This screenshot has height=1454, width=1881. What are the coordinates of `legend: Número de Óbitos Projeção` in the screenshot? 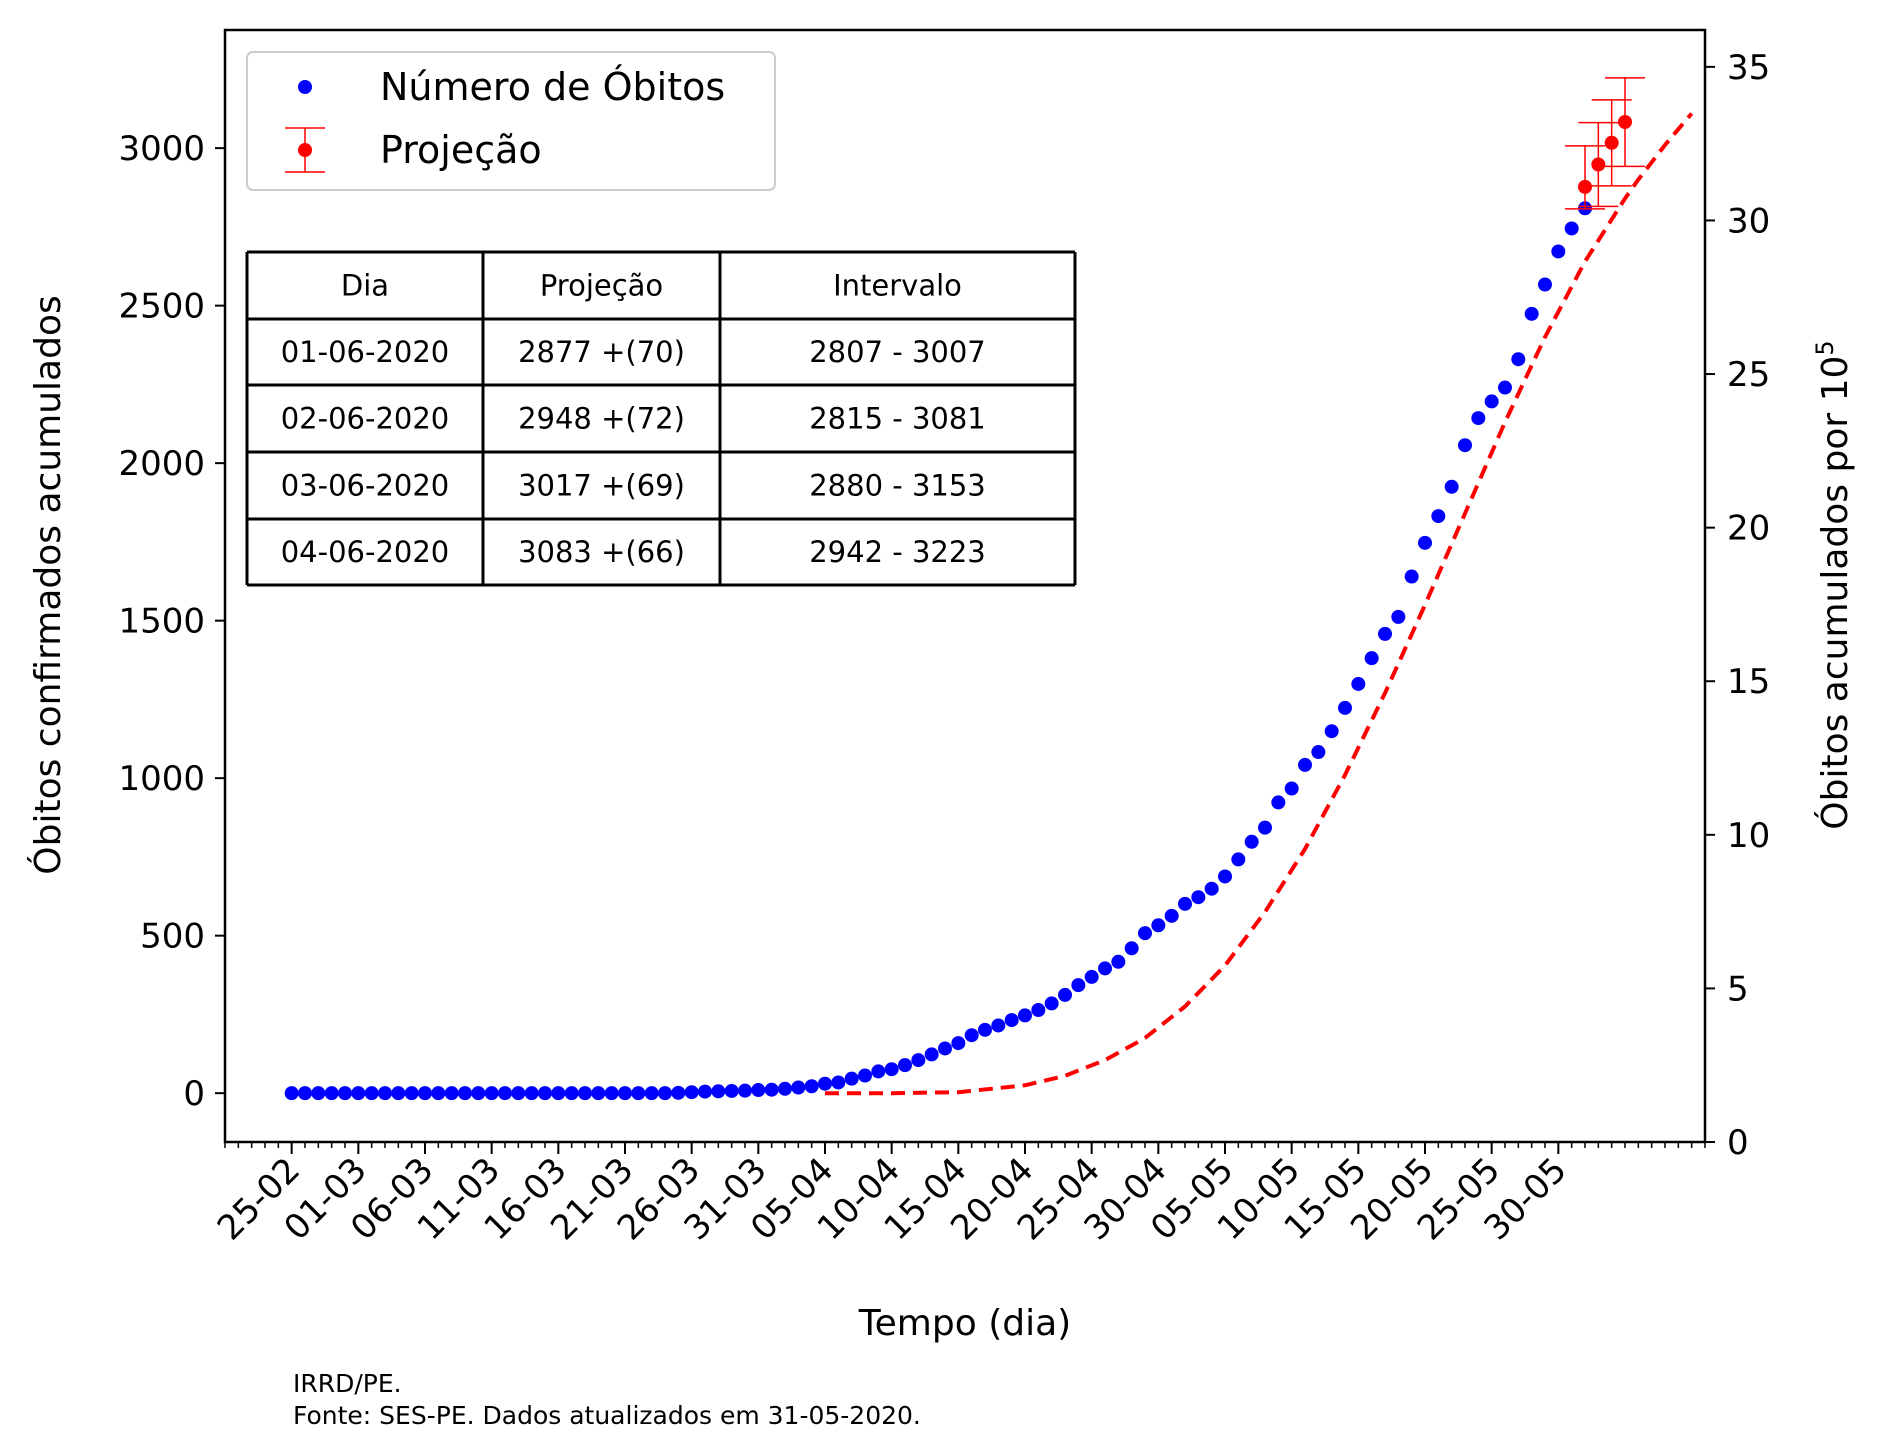 It's located at (511, 121).